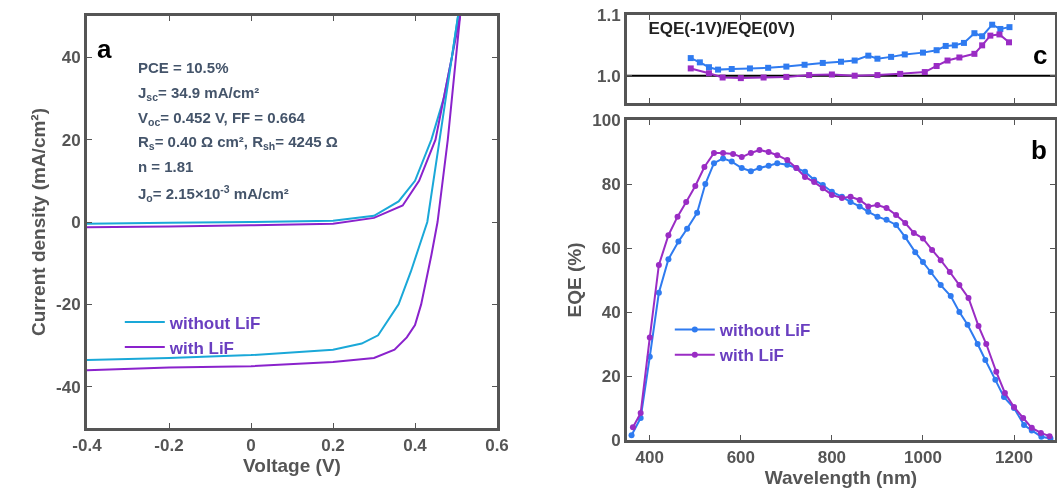  Describe the element at coordinates (251, 446) in the screenshot. I see `x-tick-label: 0` at that location.